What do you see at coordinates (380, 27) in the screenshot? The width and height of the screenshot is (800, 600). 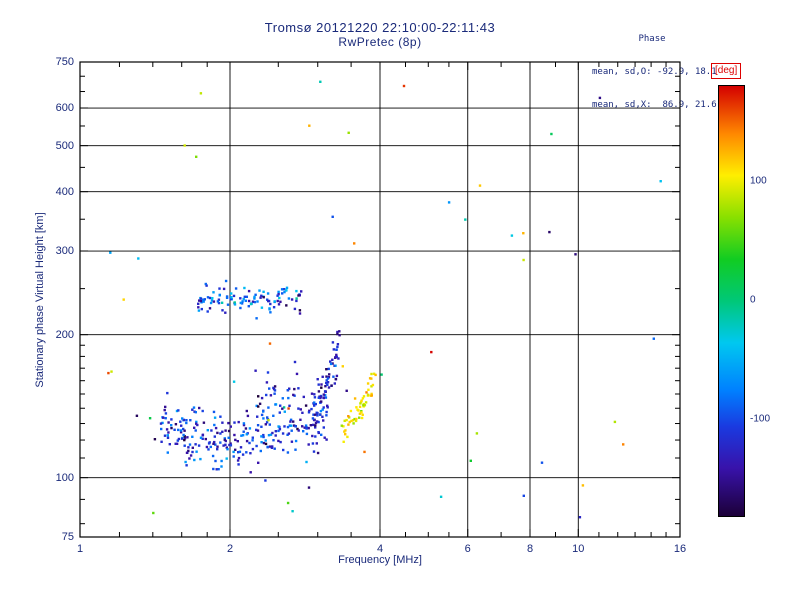 I see `plot-title: Tromsø 20121220 22:10:00-22:11:43` at bounding box center [380, 27].